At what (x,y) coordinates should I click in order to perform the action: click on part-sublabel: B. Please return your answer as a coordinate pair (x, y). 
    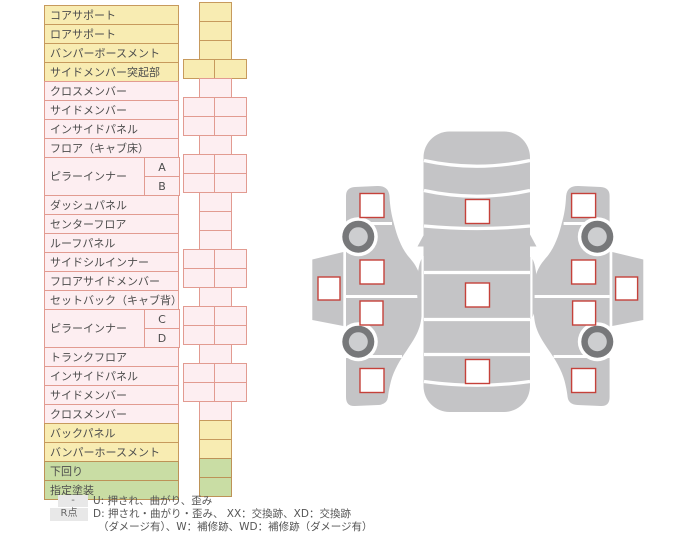
    Looking at the image, I should click on (162, 186).